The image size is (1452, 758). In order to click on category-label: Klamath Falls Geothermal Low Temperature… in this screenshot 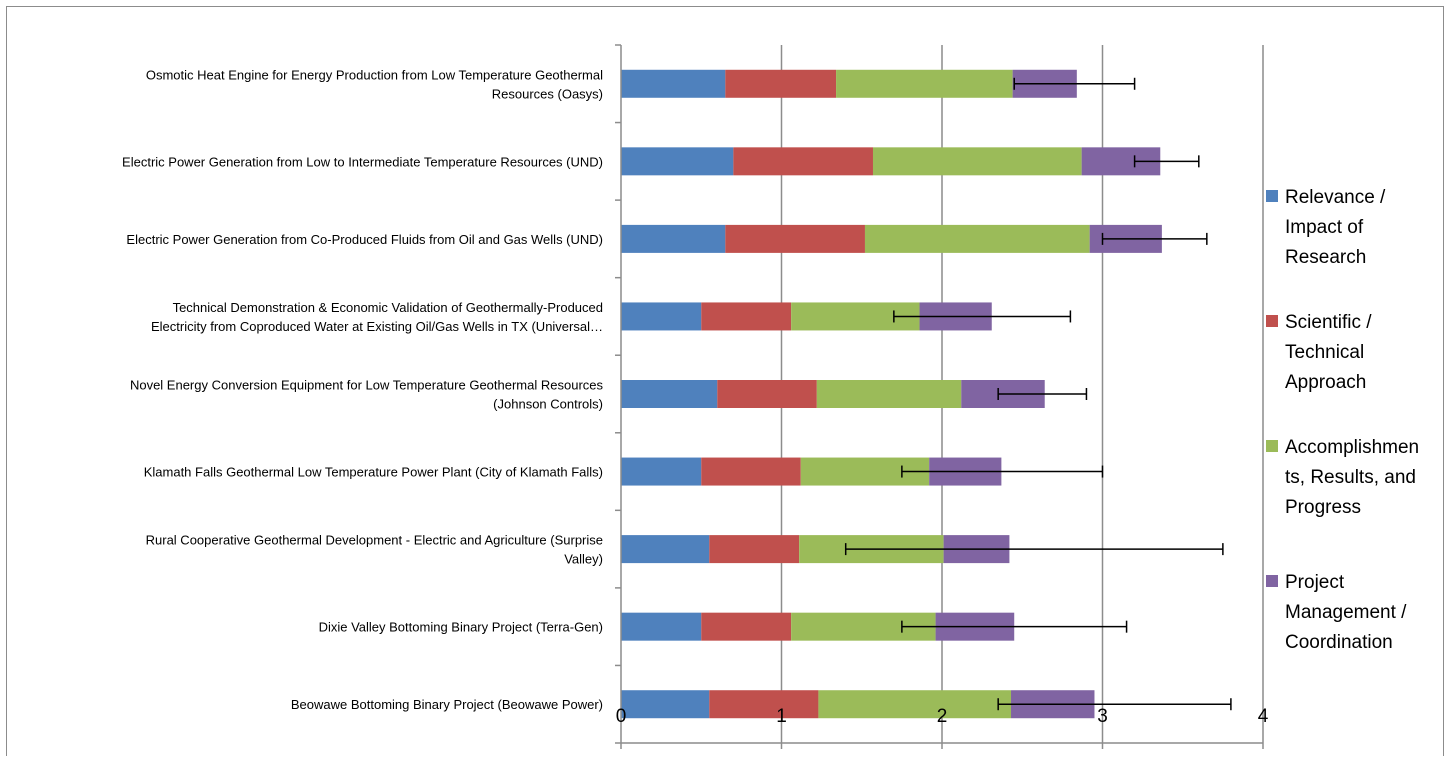, I will do `click(373, 472)`.